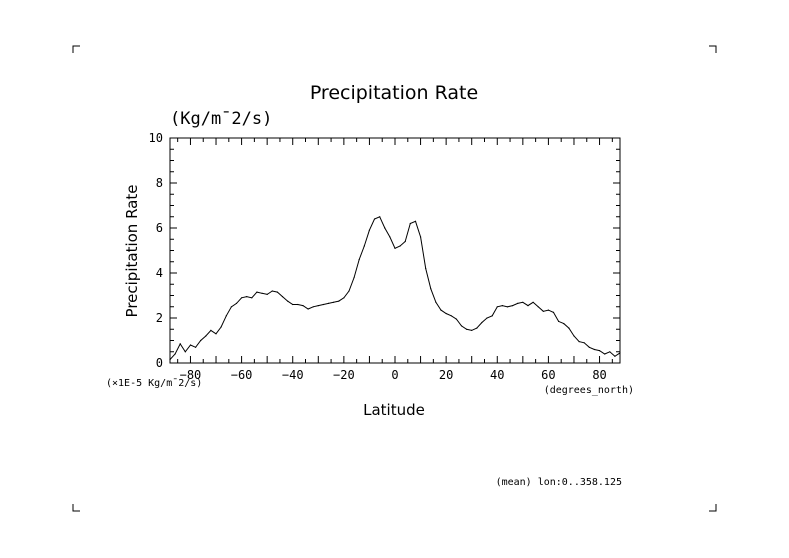 The width and height of the screenshot is (789, 558). What do you see at coordinates (159, 183) in the screenshot?
I see `y-tick-label: 8` at bounding box center [159, 183].